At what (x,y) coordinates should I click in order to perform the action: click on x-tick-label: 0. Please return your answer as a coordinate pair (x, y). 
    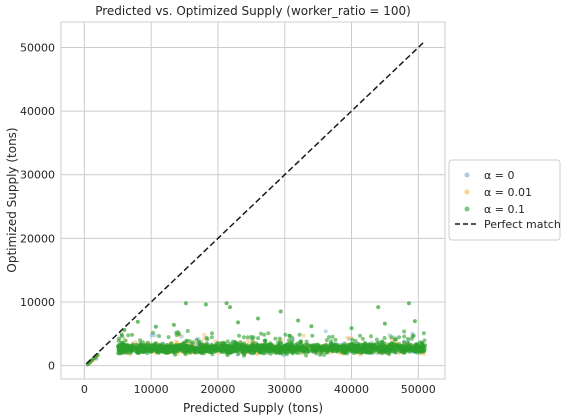
    Looking at the image, I should click on (84, 389).